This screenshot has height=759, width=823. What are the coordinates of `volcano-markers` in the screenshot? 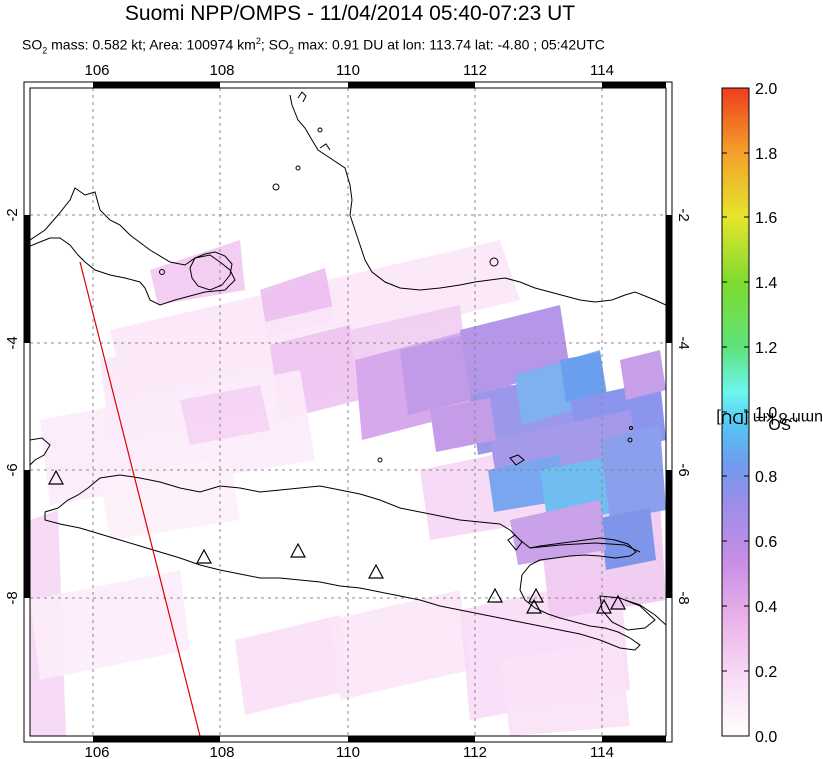 It's located at (337, 541).